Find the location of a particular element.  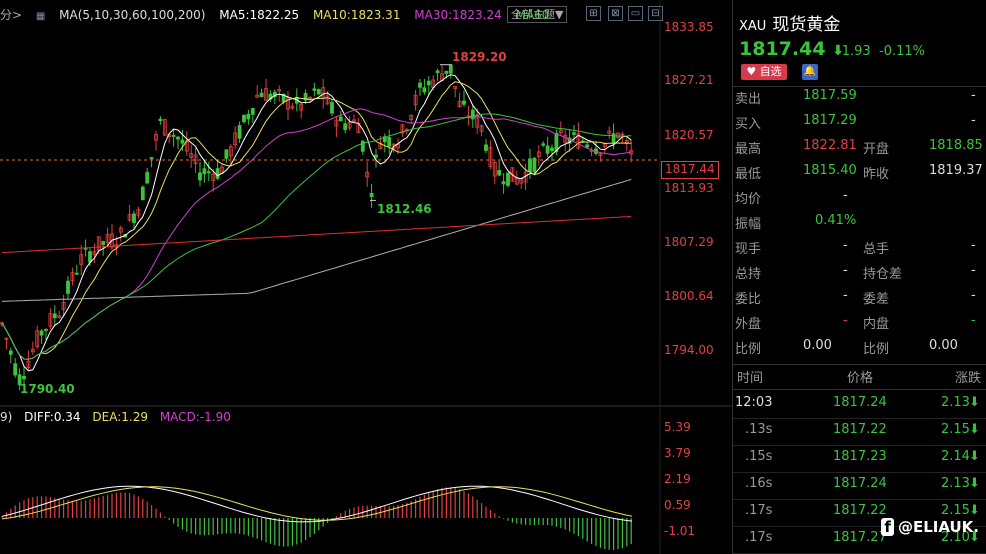

period-prefix: 分> is located at coordinates (11, 15).